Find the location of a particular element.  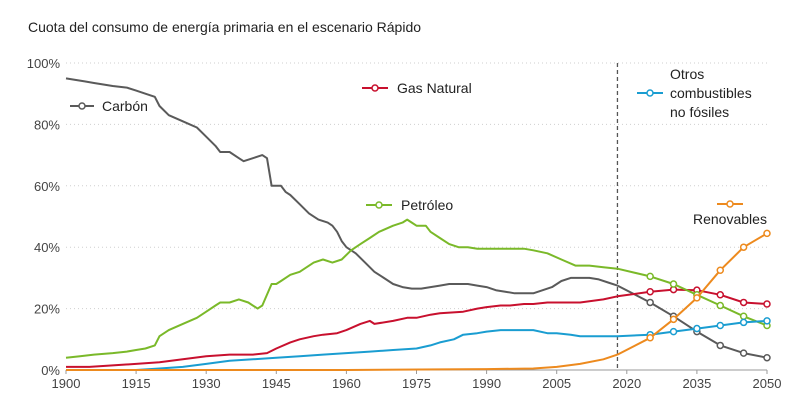

legend-petroleo-label: Petróleo is located at coordinates (427, 205).